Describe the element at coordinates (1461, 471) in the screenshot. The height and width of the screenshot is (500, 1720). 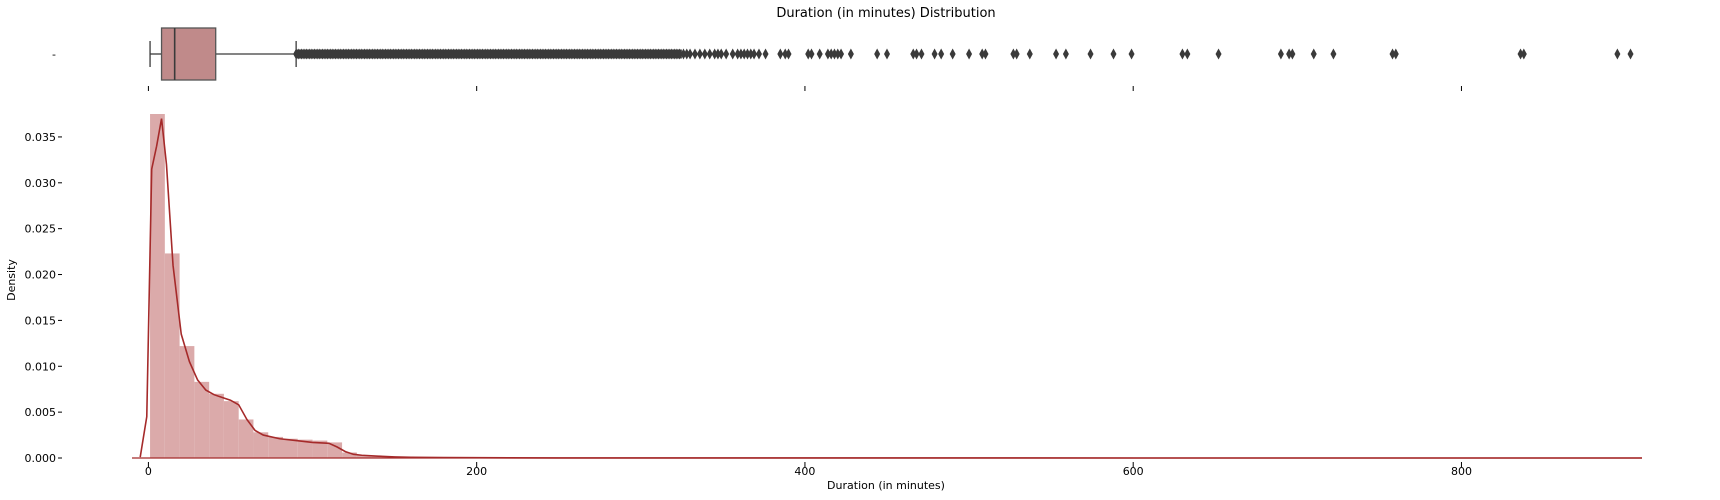
I see `histogram-xtick-label: 800` at that location.